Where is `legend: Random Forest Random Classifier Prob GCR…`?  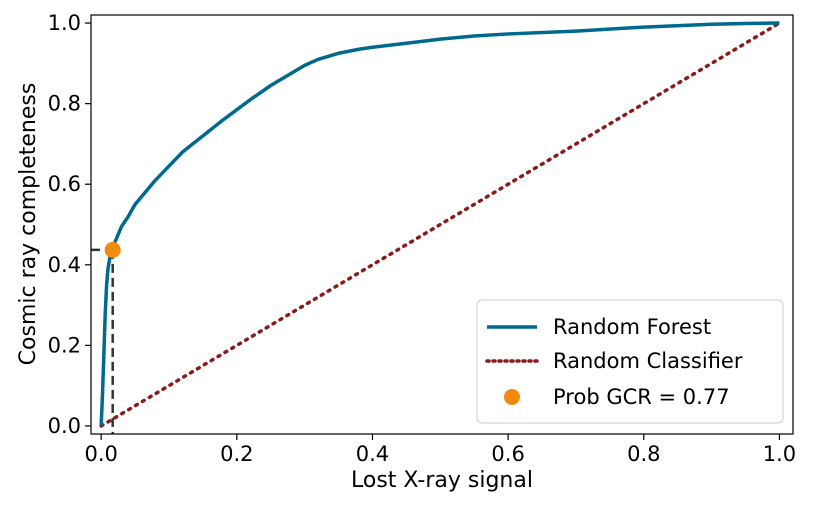 legend: Random Forest Random Classifier Prob GCR… is located at coordinates (630, 361).